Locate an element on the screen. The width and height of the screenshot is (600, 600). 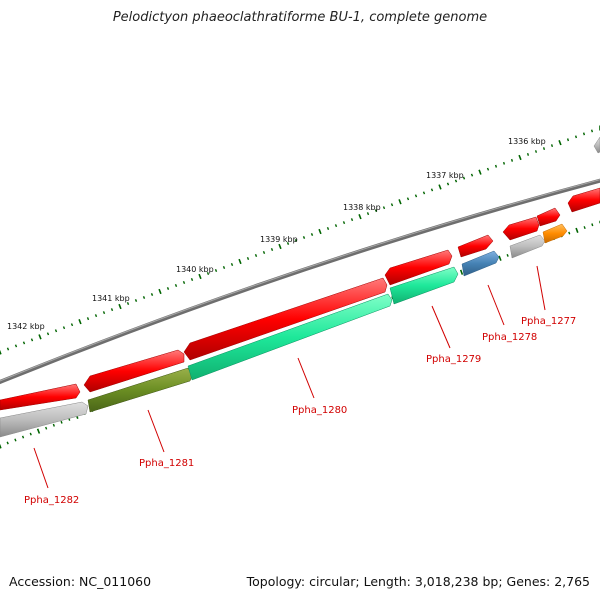
kbp-label-1337: 1337 kbp is located at coordinates (445, 175).